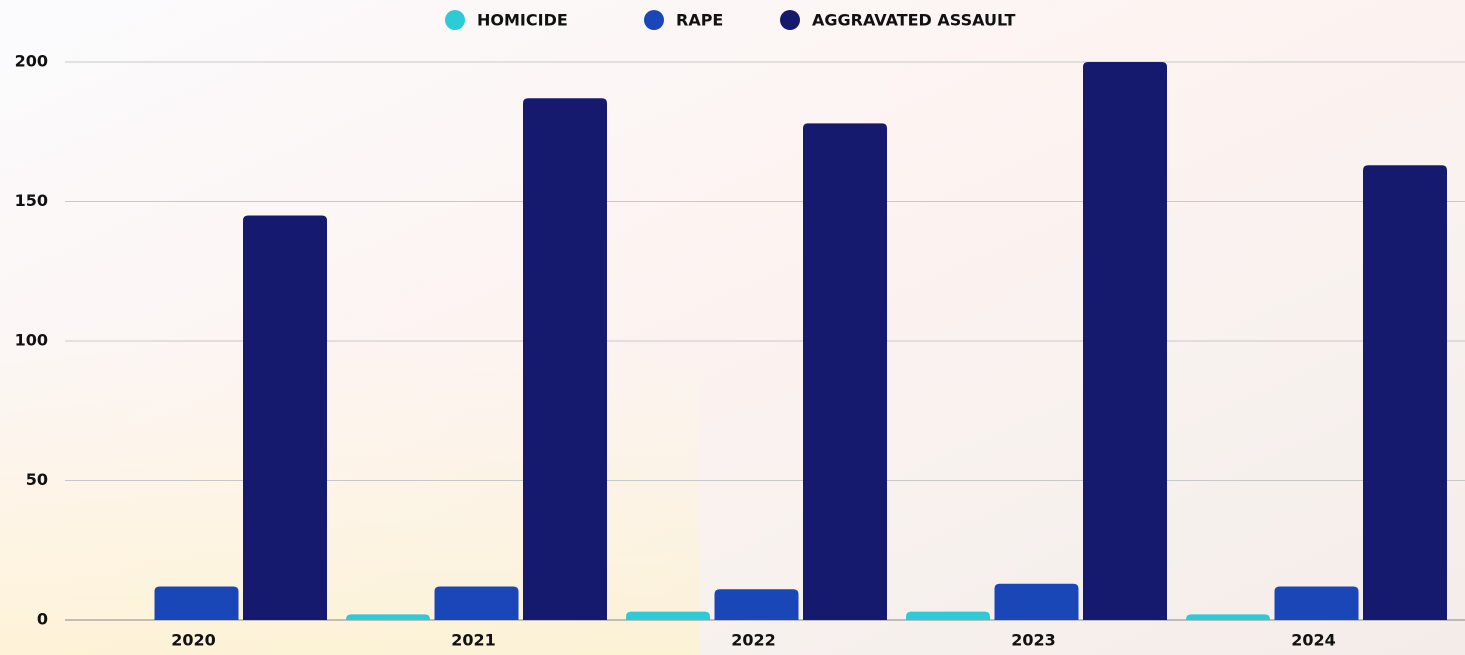 This screenshot has width=1465, height=655. I want to click on y-tick-label: 0, so click(42, 619).